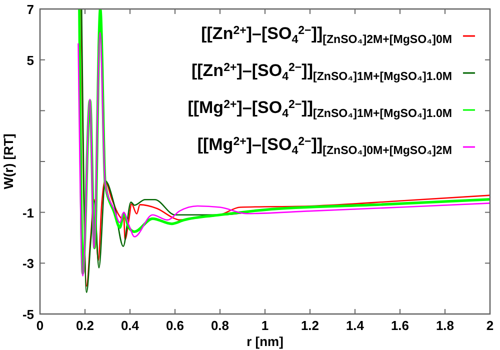 The width and height of the screenshot is (500, 350). What do you see at coordinates (321, 72) in the screenshot?
I see `legend-label: [[Zn$^{2+}$]–[SO$_{4}$$^{2−}$]]$_{[ZnSO₄]1M+[MgSO₄]1.0M}$` at bounding box center [321, 72].